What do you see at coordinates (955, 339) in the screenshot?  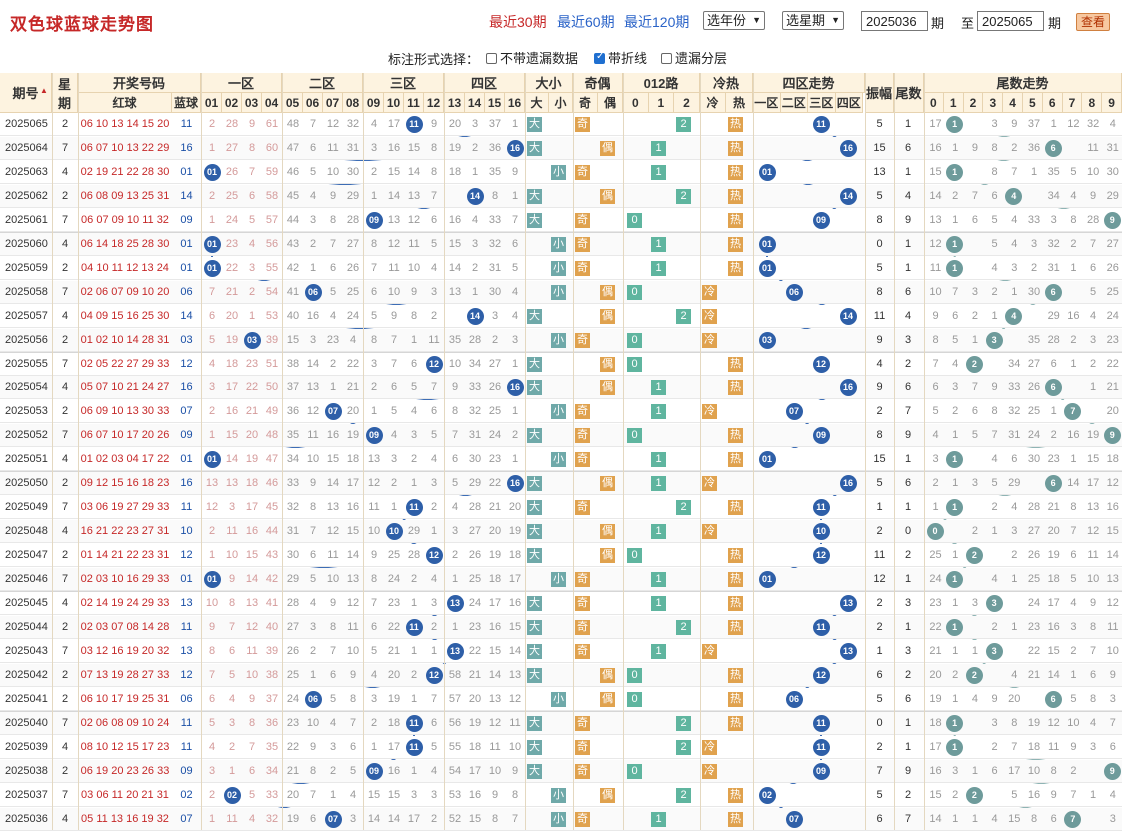 I see `tail-miss-cell: 5` at bounding box center [955, 339].